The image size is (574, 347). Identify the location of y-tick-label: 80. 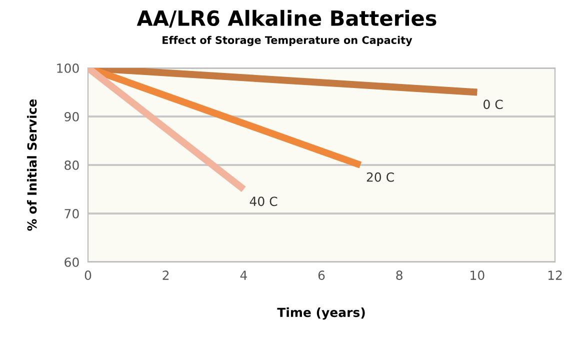
(71, 165).